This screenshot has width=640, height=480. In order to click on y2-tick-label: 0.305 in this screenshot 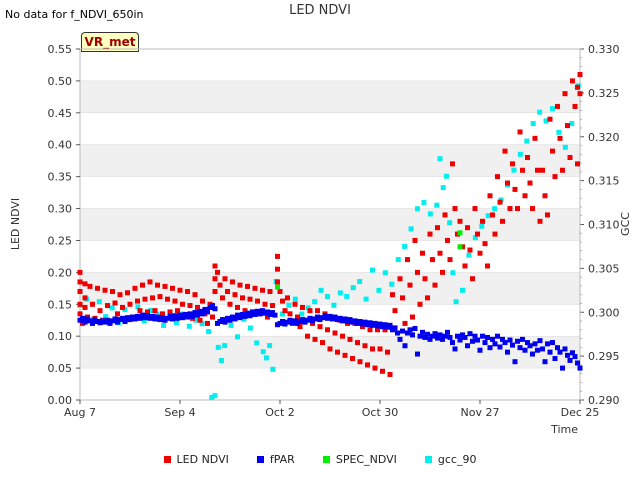, I will do `click(604, 268)`.